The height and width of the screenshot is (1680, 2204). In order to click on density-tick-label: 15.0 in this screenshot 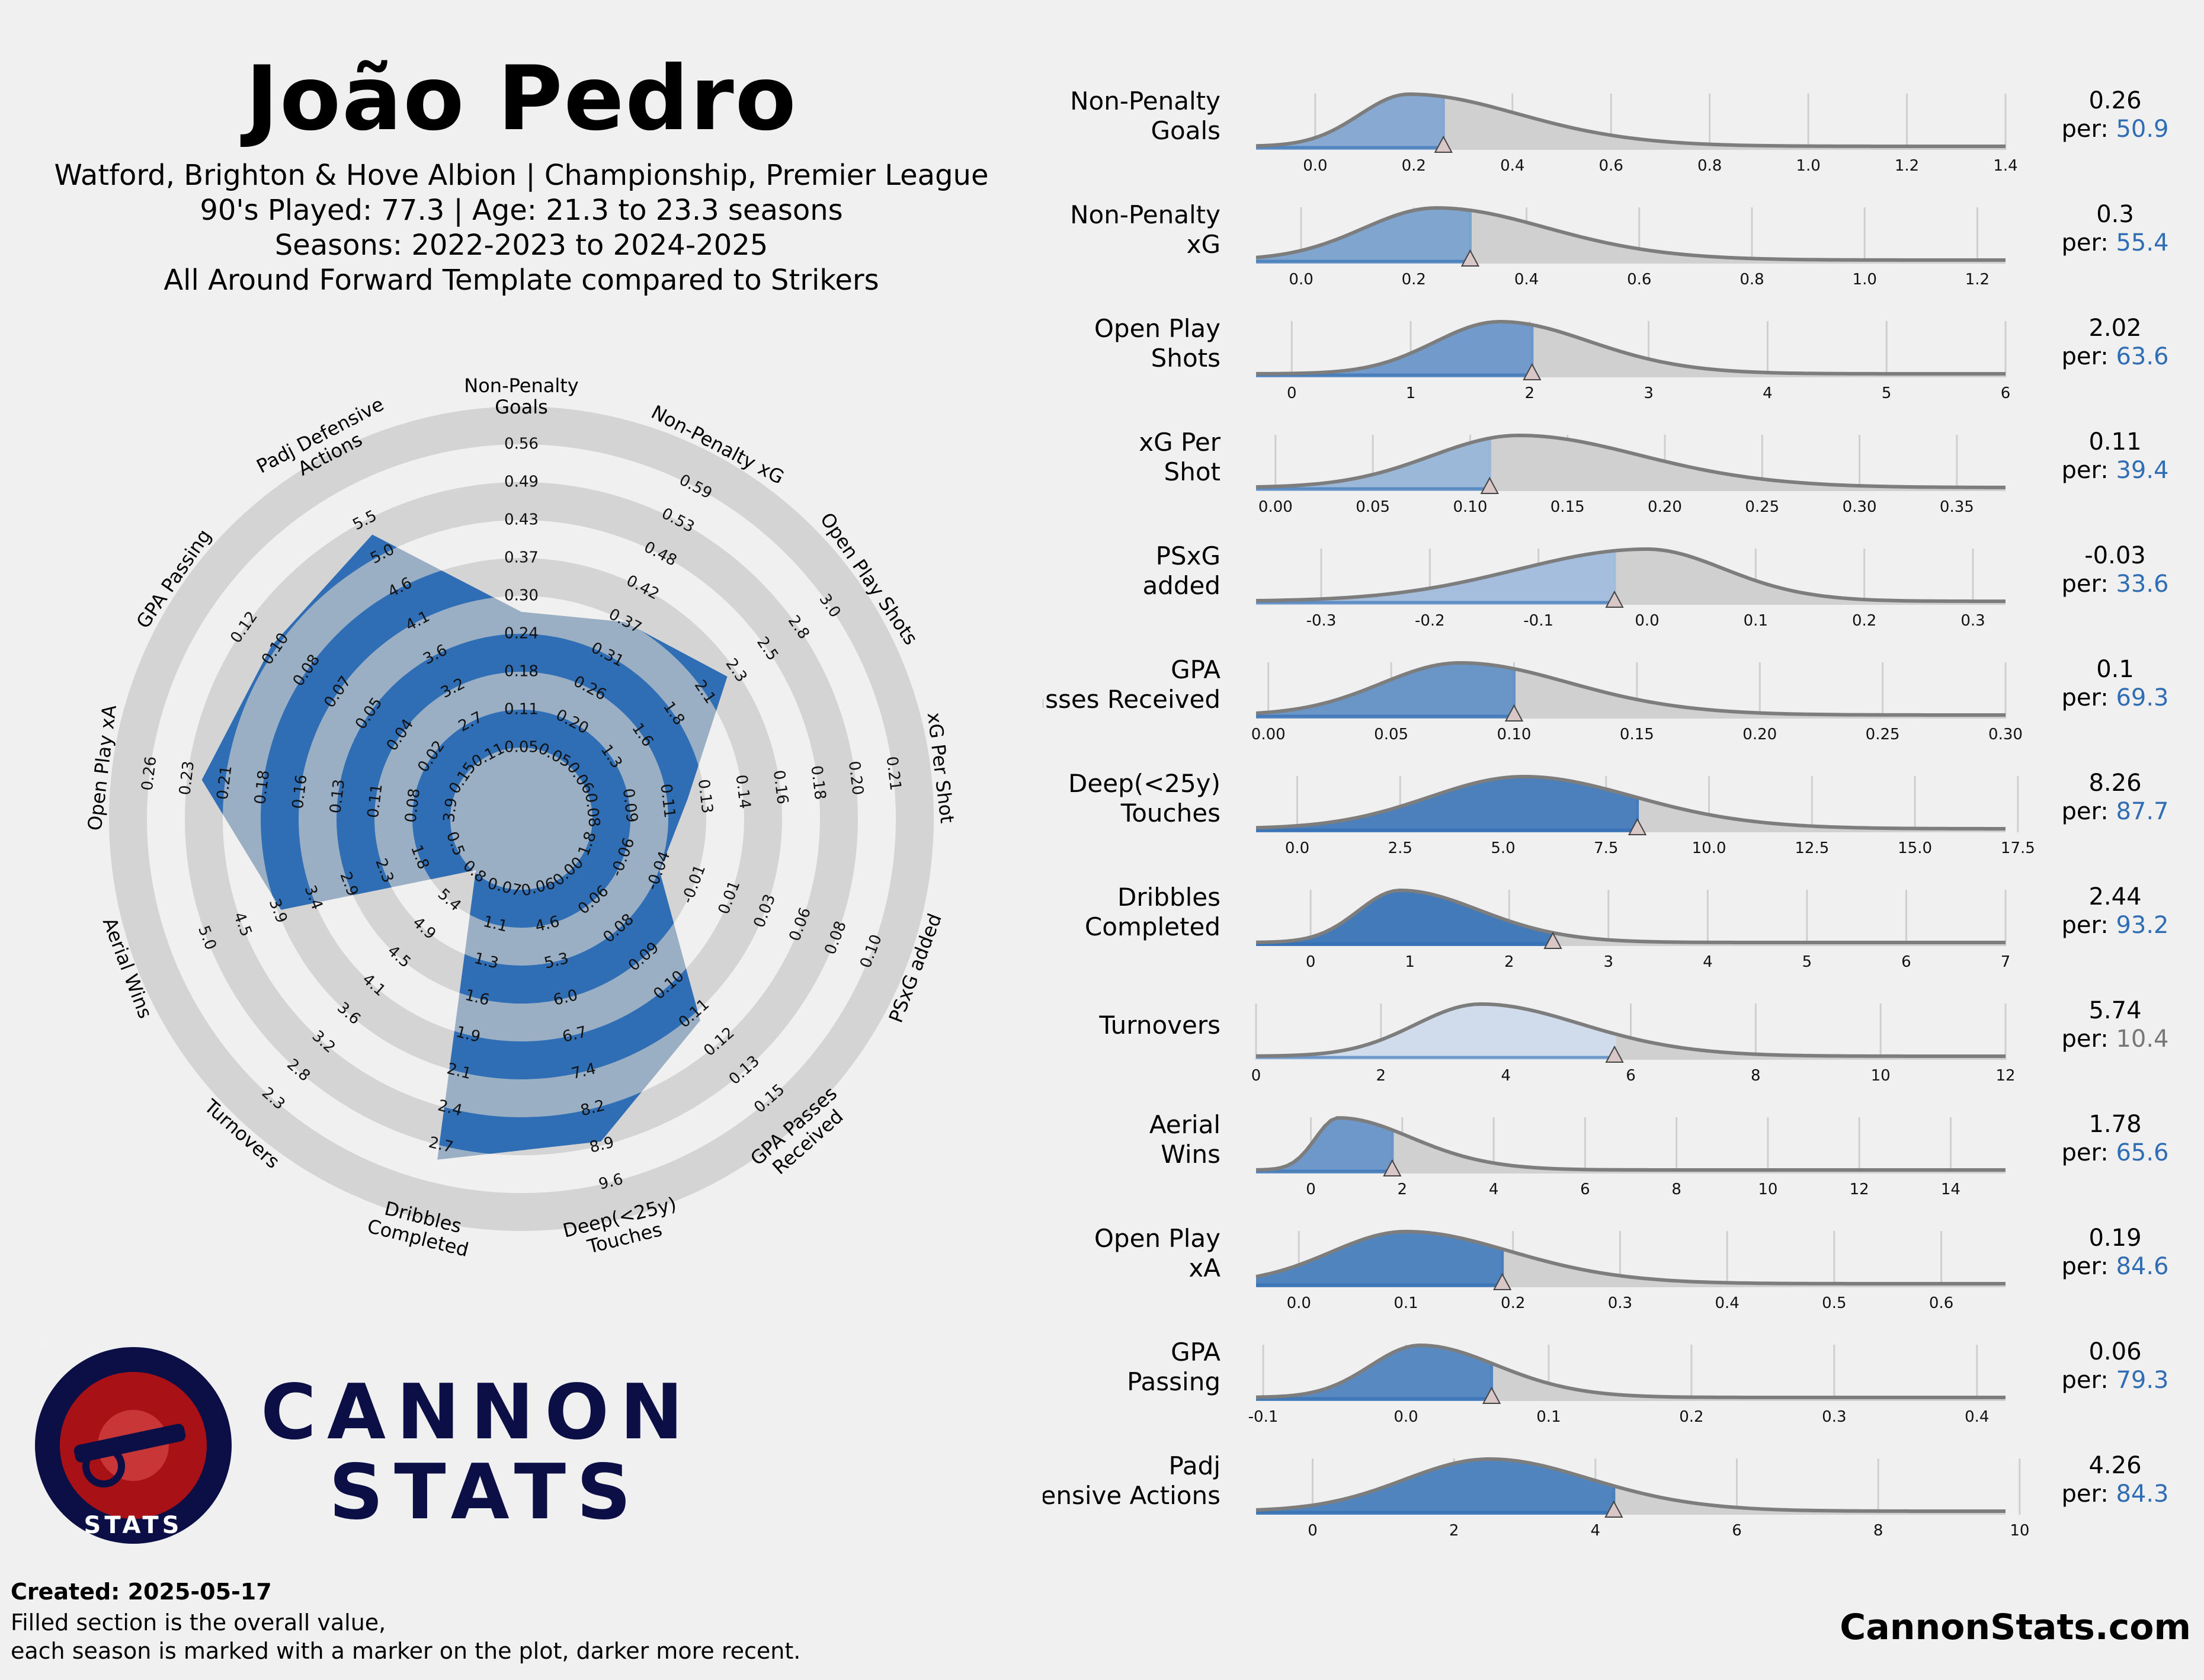, I will do `click(1915, 848)`.